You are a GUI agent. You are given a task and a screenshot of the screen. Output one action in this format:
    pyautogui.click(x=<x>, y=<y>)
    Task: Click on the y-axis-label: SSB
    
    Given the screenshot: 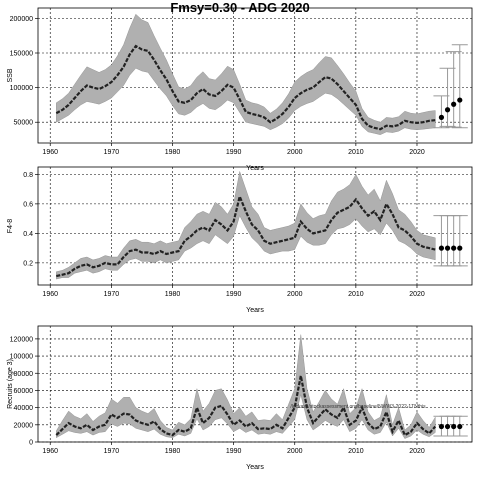 What is the action you would take?
    pyautogui.click(x=10, y=75)
    